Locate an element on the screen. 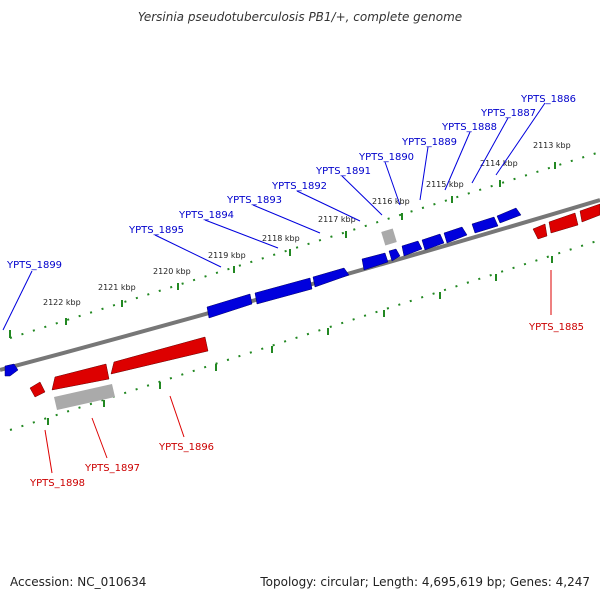 The height and width of the screenshot is (600, 600). gene-label-ypts-1892: YPTS_1892 is located at coordinates (299, 186).